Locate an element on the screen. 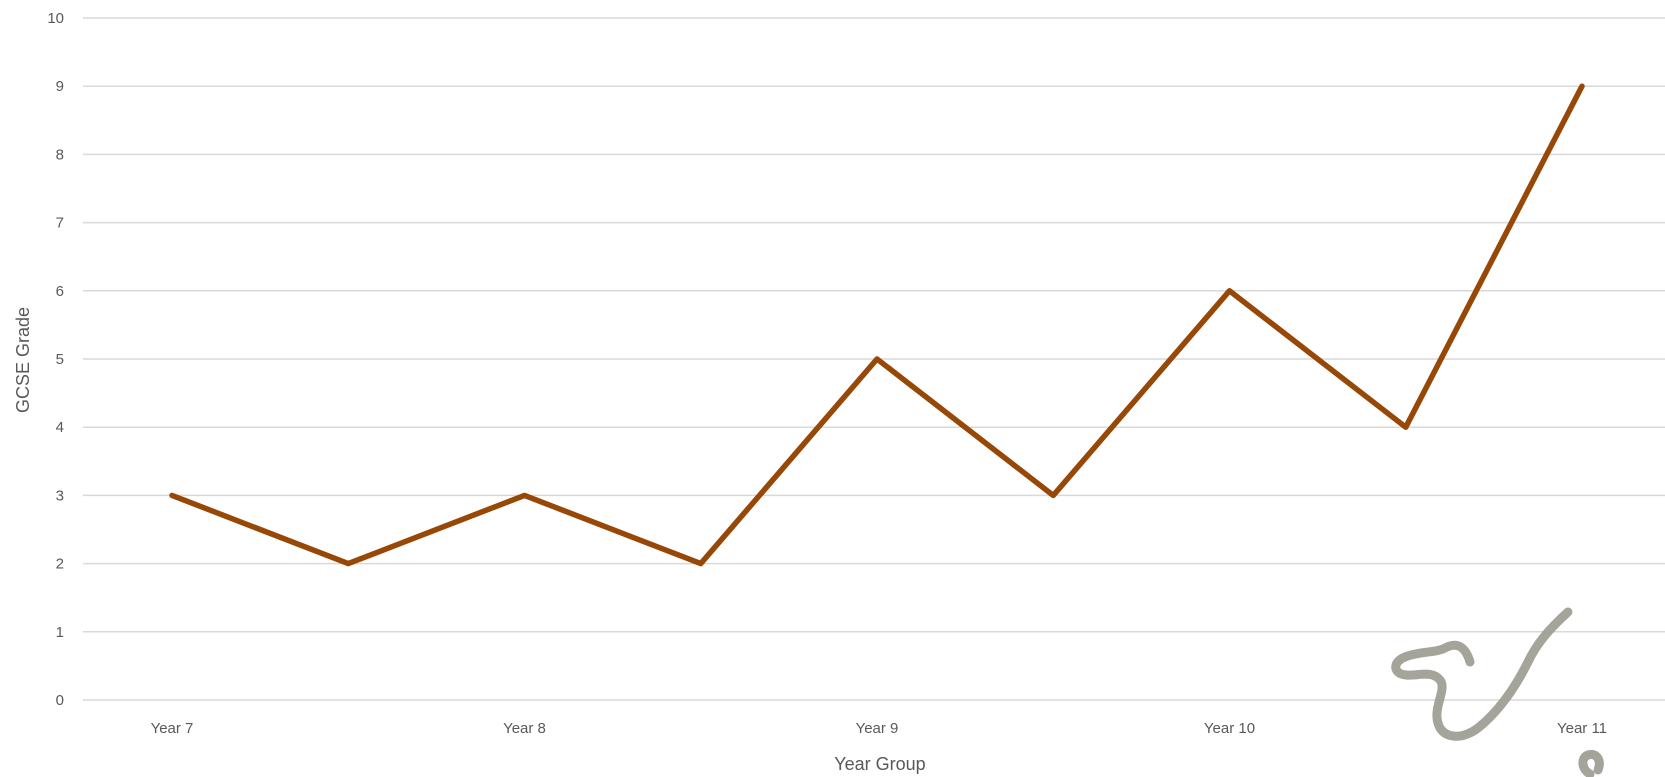  x-tick-label: Year 10 is located at coordinates (1229, 728).